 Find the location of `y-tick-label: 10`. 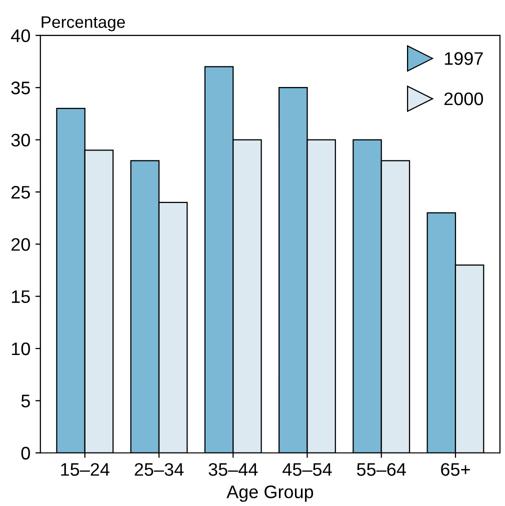

y-tick-label: 10 is located at coordinates (21, 349).